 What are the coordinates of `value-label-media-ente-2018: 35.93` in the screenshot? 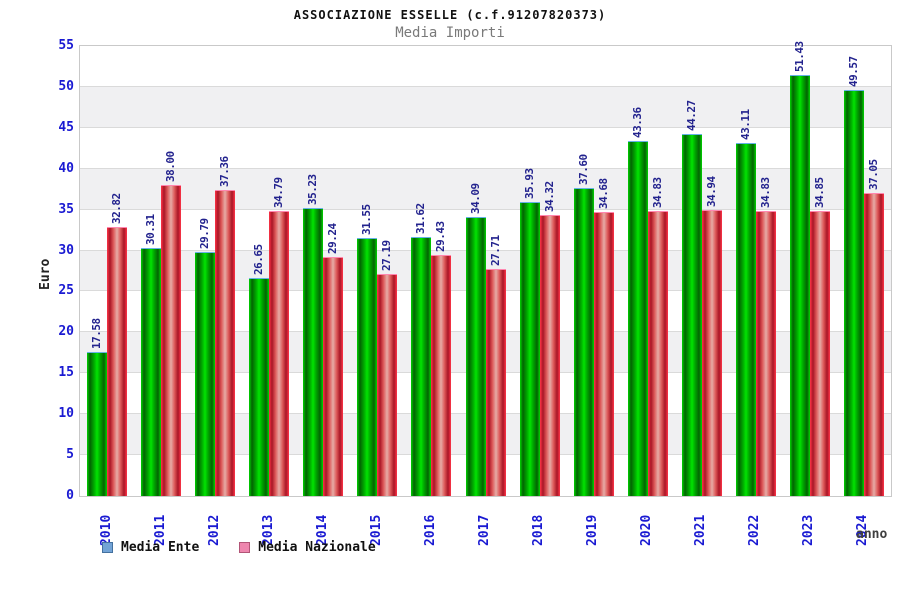 It's located at (529, 184).